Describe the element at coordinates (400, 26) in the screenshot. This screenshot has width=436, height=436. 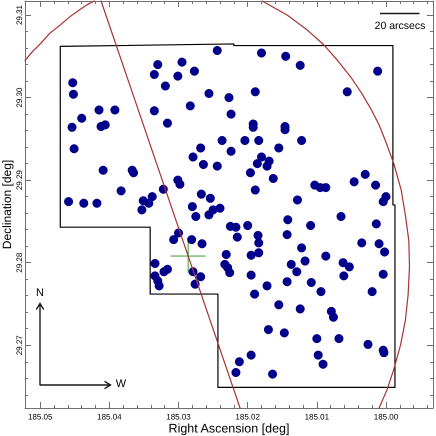
I see `annotation: 20 arcsecs` at that location.